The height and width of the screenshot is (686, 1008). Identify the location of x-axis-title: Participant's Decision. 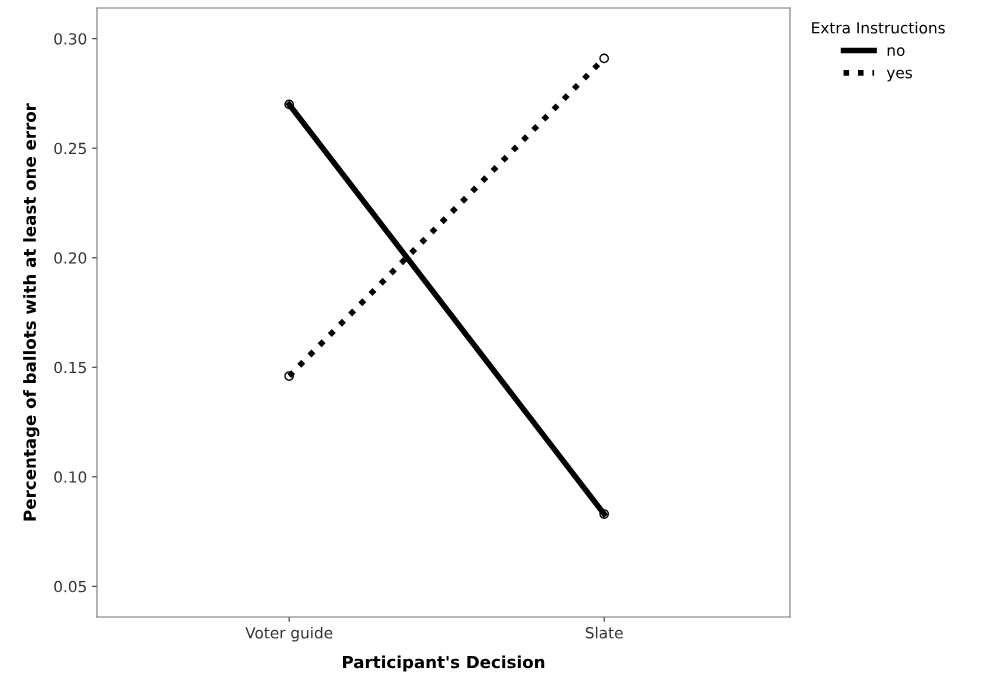
(444, 663).